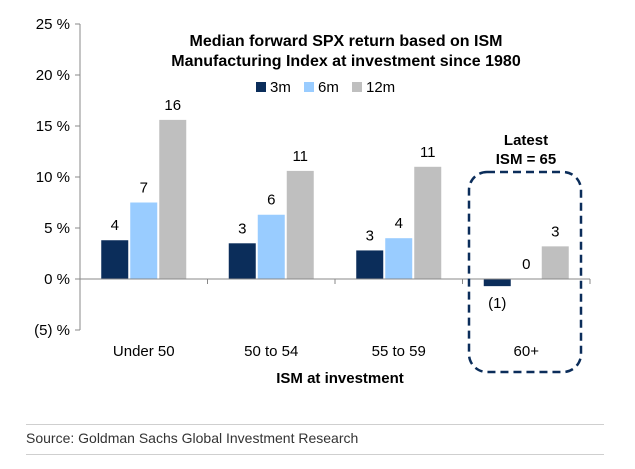 This screenshot has width=635, height=469. I want to click on y-tick-label: 5 %, so click(57, 228).